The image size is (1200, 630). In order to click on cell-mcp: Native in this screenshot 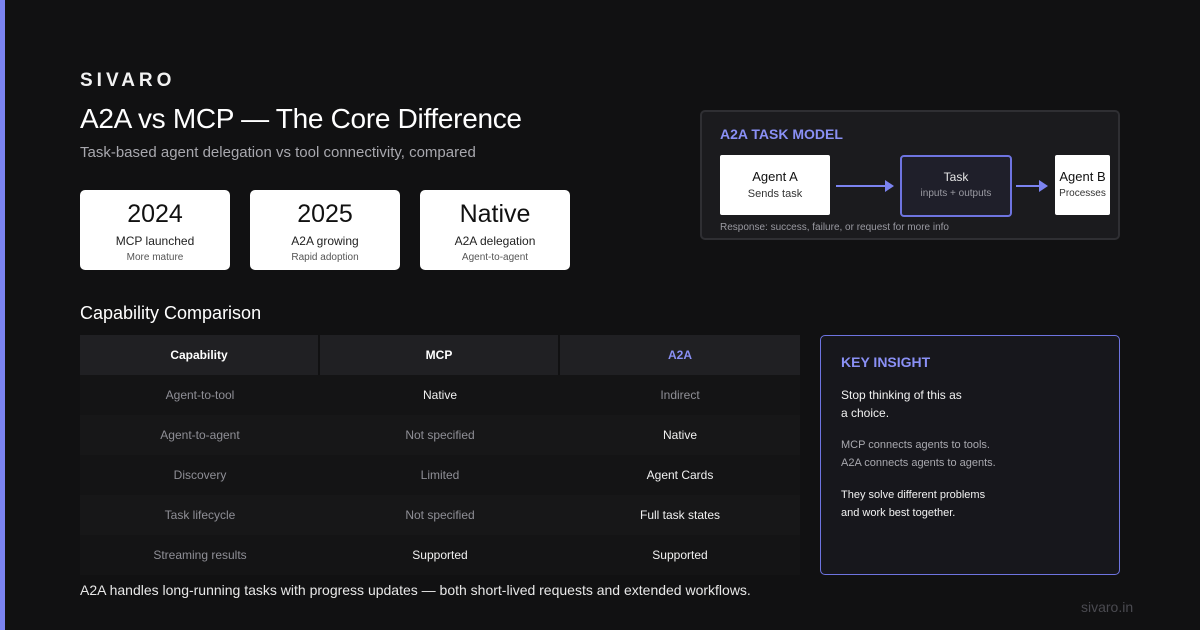, I will do `click(440, 395)`.